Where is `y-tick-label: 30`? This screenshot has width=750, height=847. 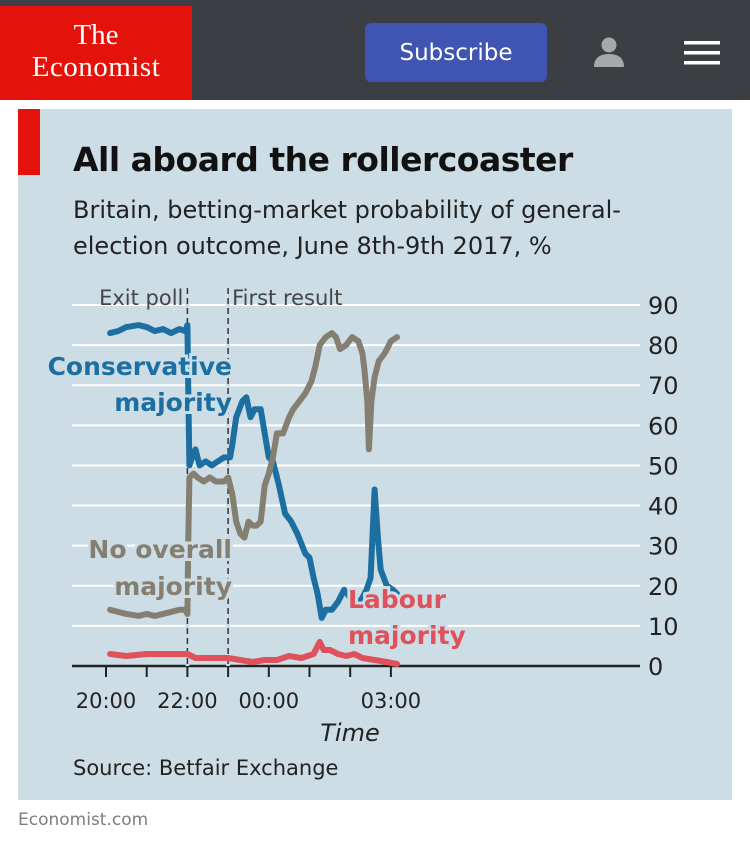
y-tick-label: 30 is located at coordinates (663, 547).